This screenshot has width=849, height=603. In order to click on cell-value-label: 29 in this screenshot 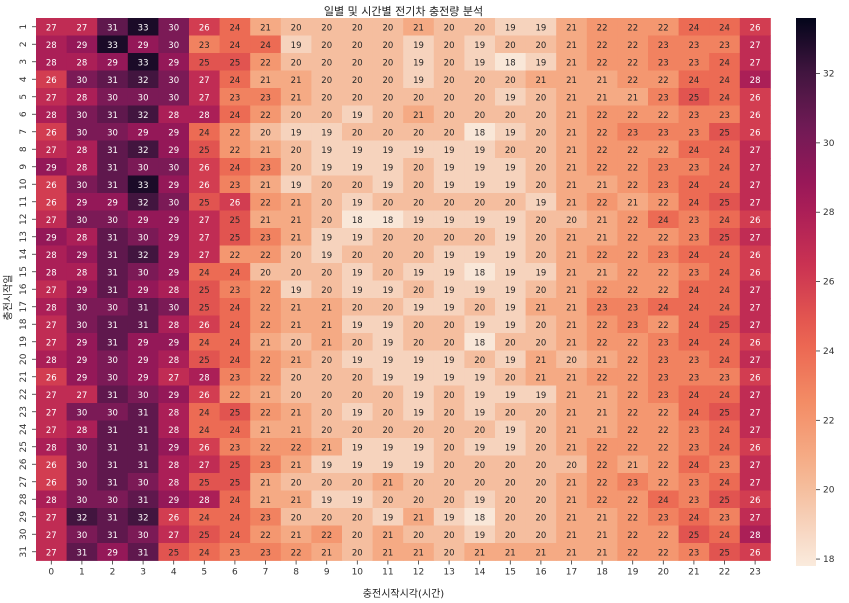, I will do `click(173, 133)`.